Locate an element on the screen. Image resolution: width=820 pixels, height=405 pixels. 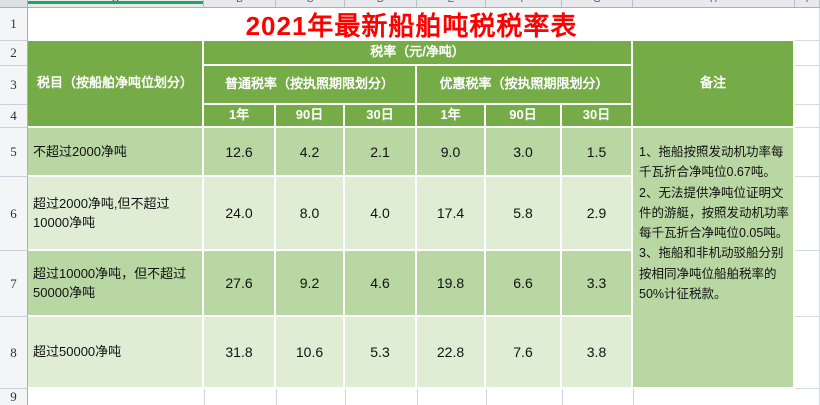
rate-cell-r3-normal-1y: 27.6 is located at coordinates (240, 284).